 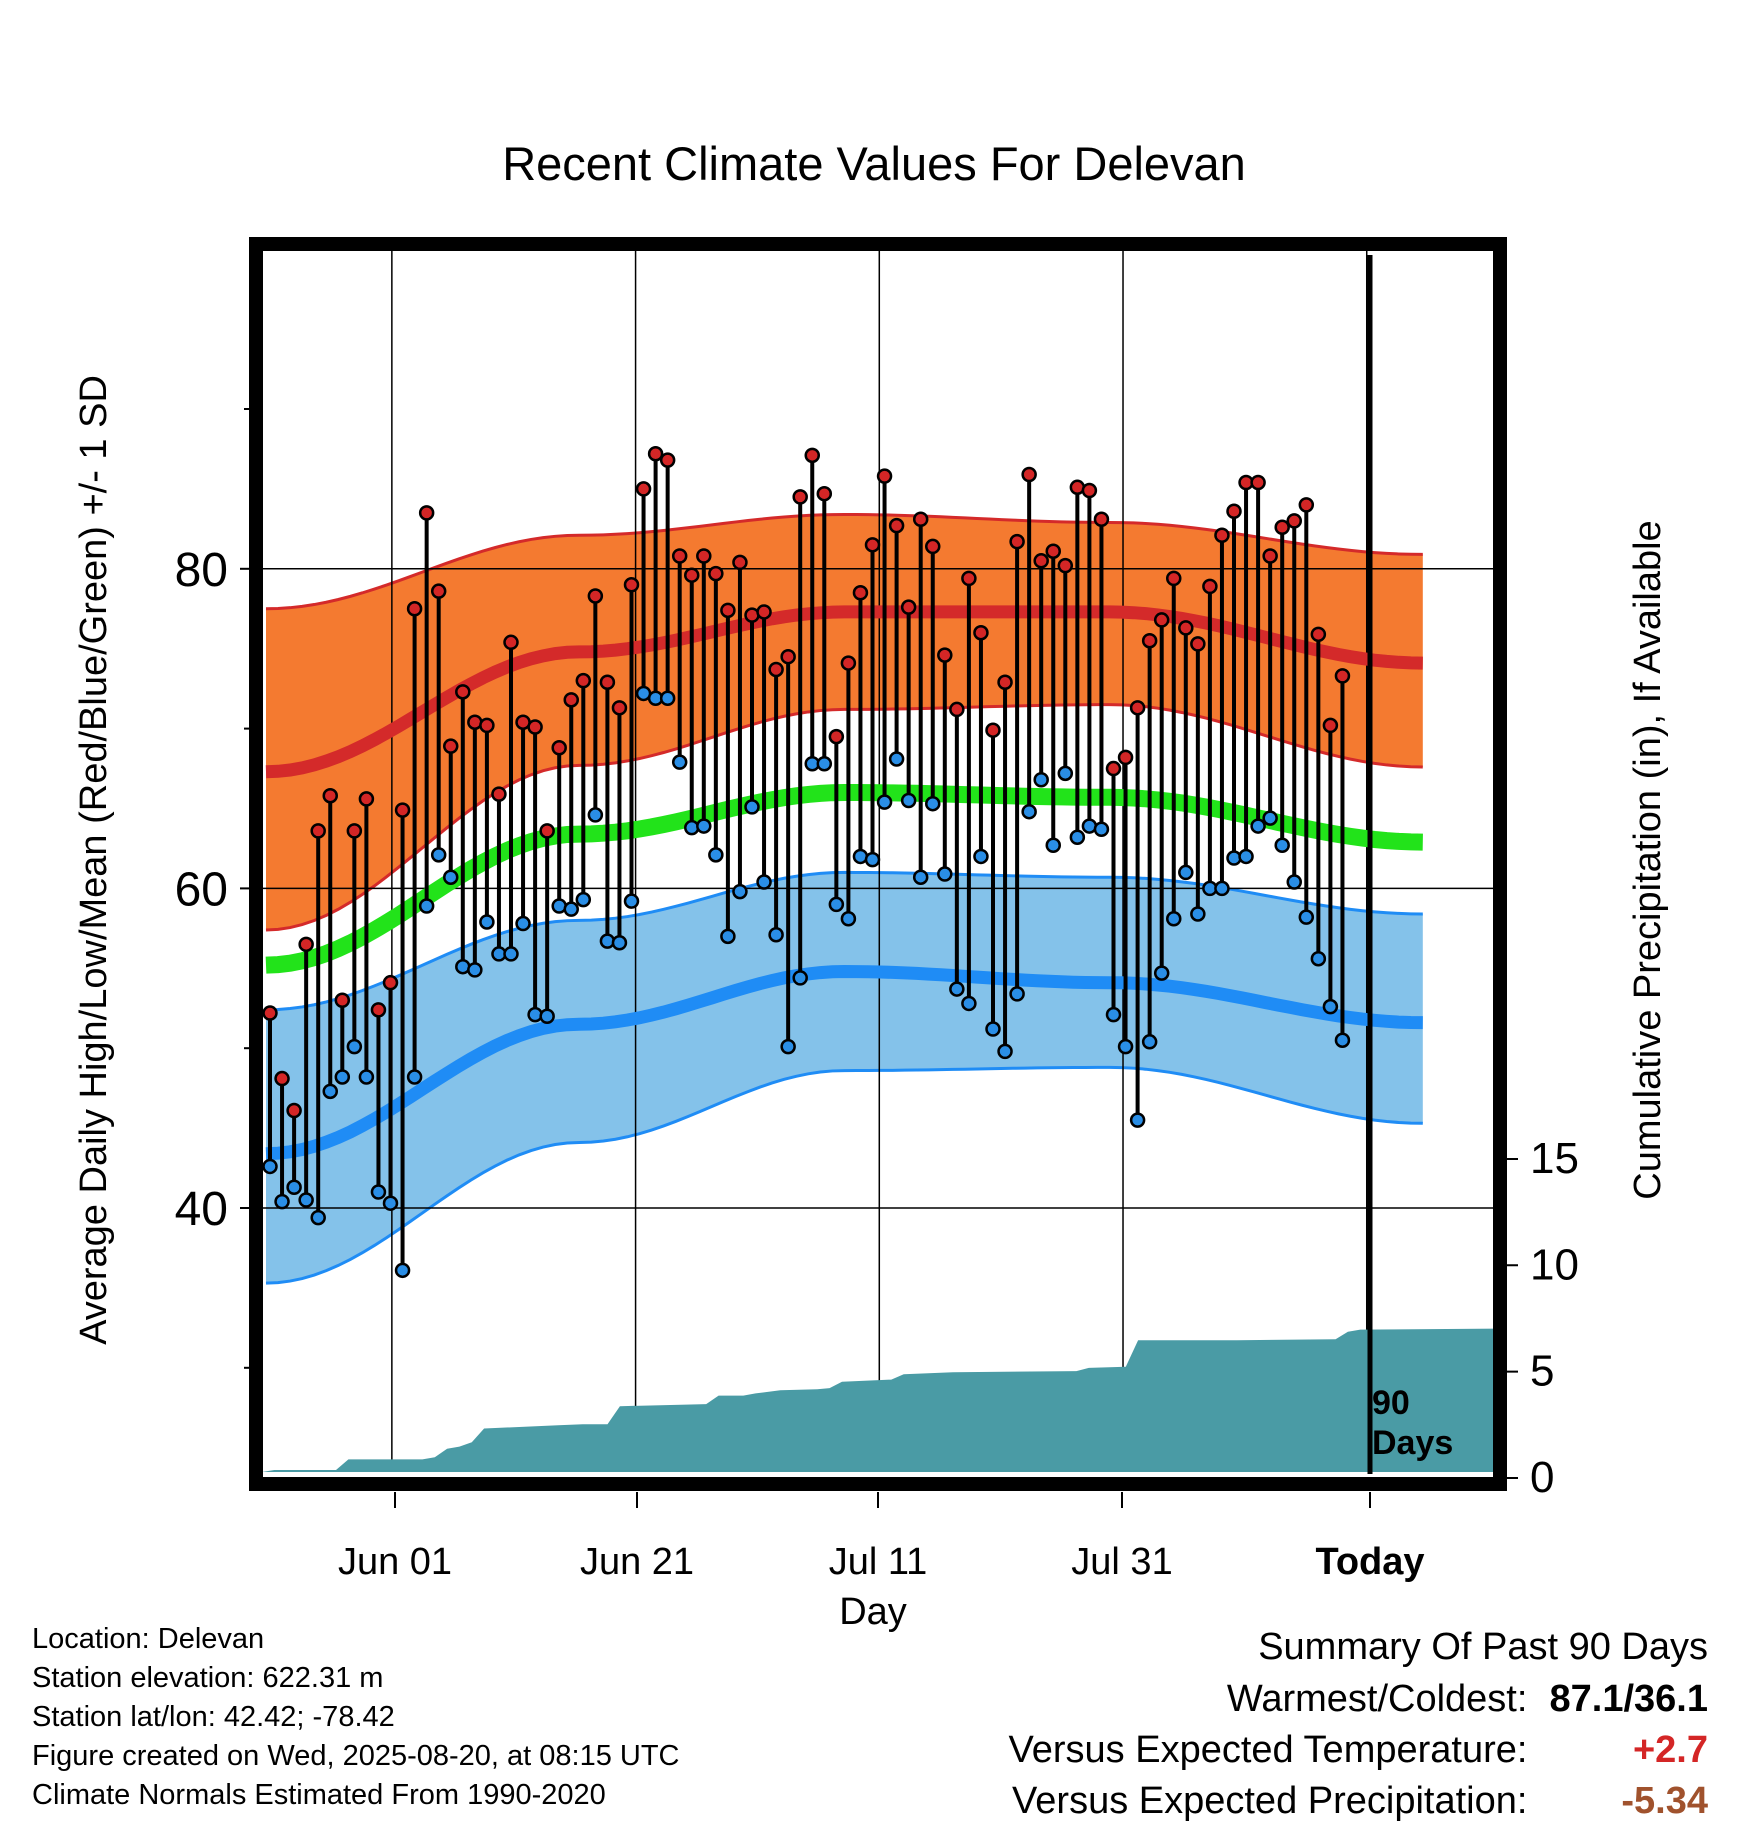 What do you see at coordinates (844, 879) in the screenshot?
I see `normal-mean-line` at bounding box center [844, 879].